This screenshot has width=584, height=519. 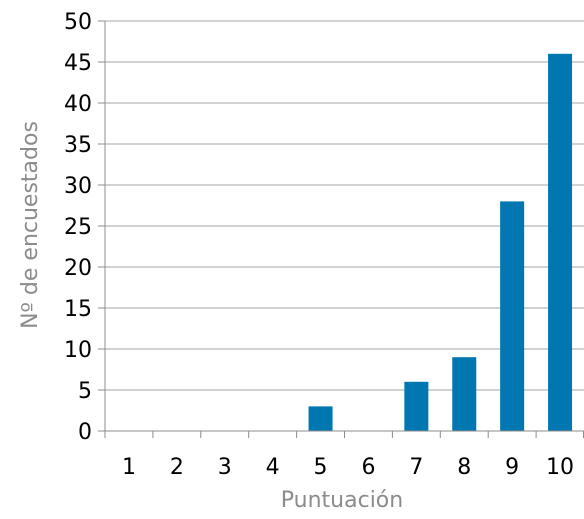 I want to click on x-tick-label: 8, so click(x=464, y=467).